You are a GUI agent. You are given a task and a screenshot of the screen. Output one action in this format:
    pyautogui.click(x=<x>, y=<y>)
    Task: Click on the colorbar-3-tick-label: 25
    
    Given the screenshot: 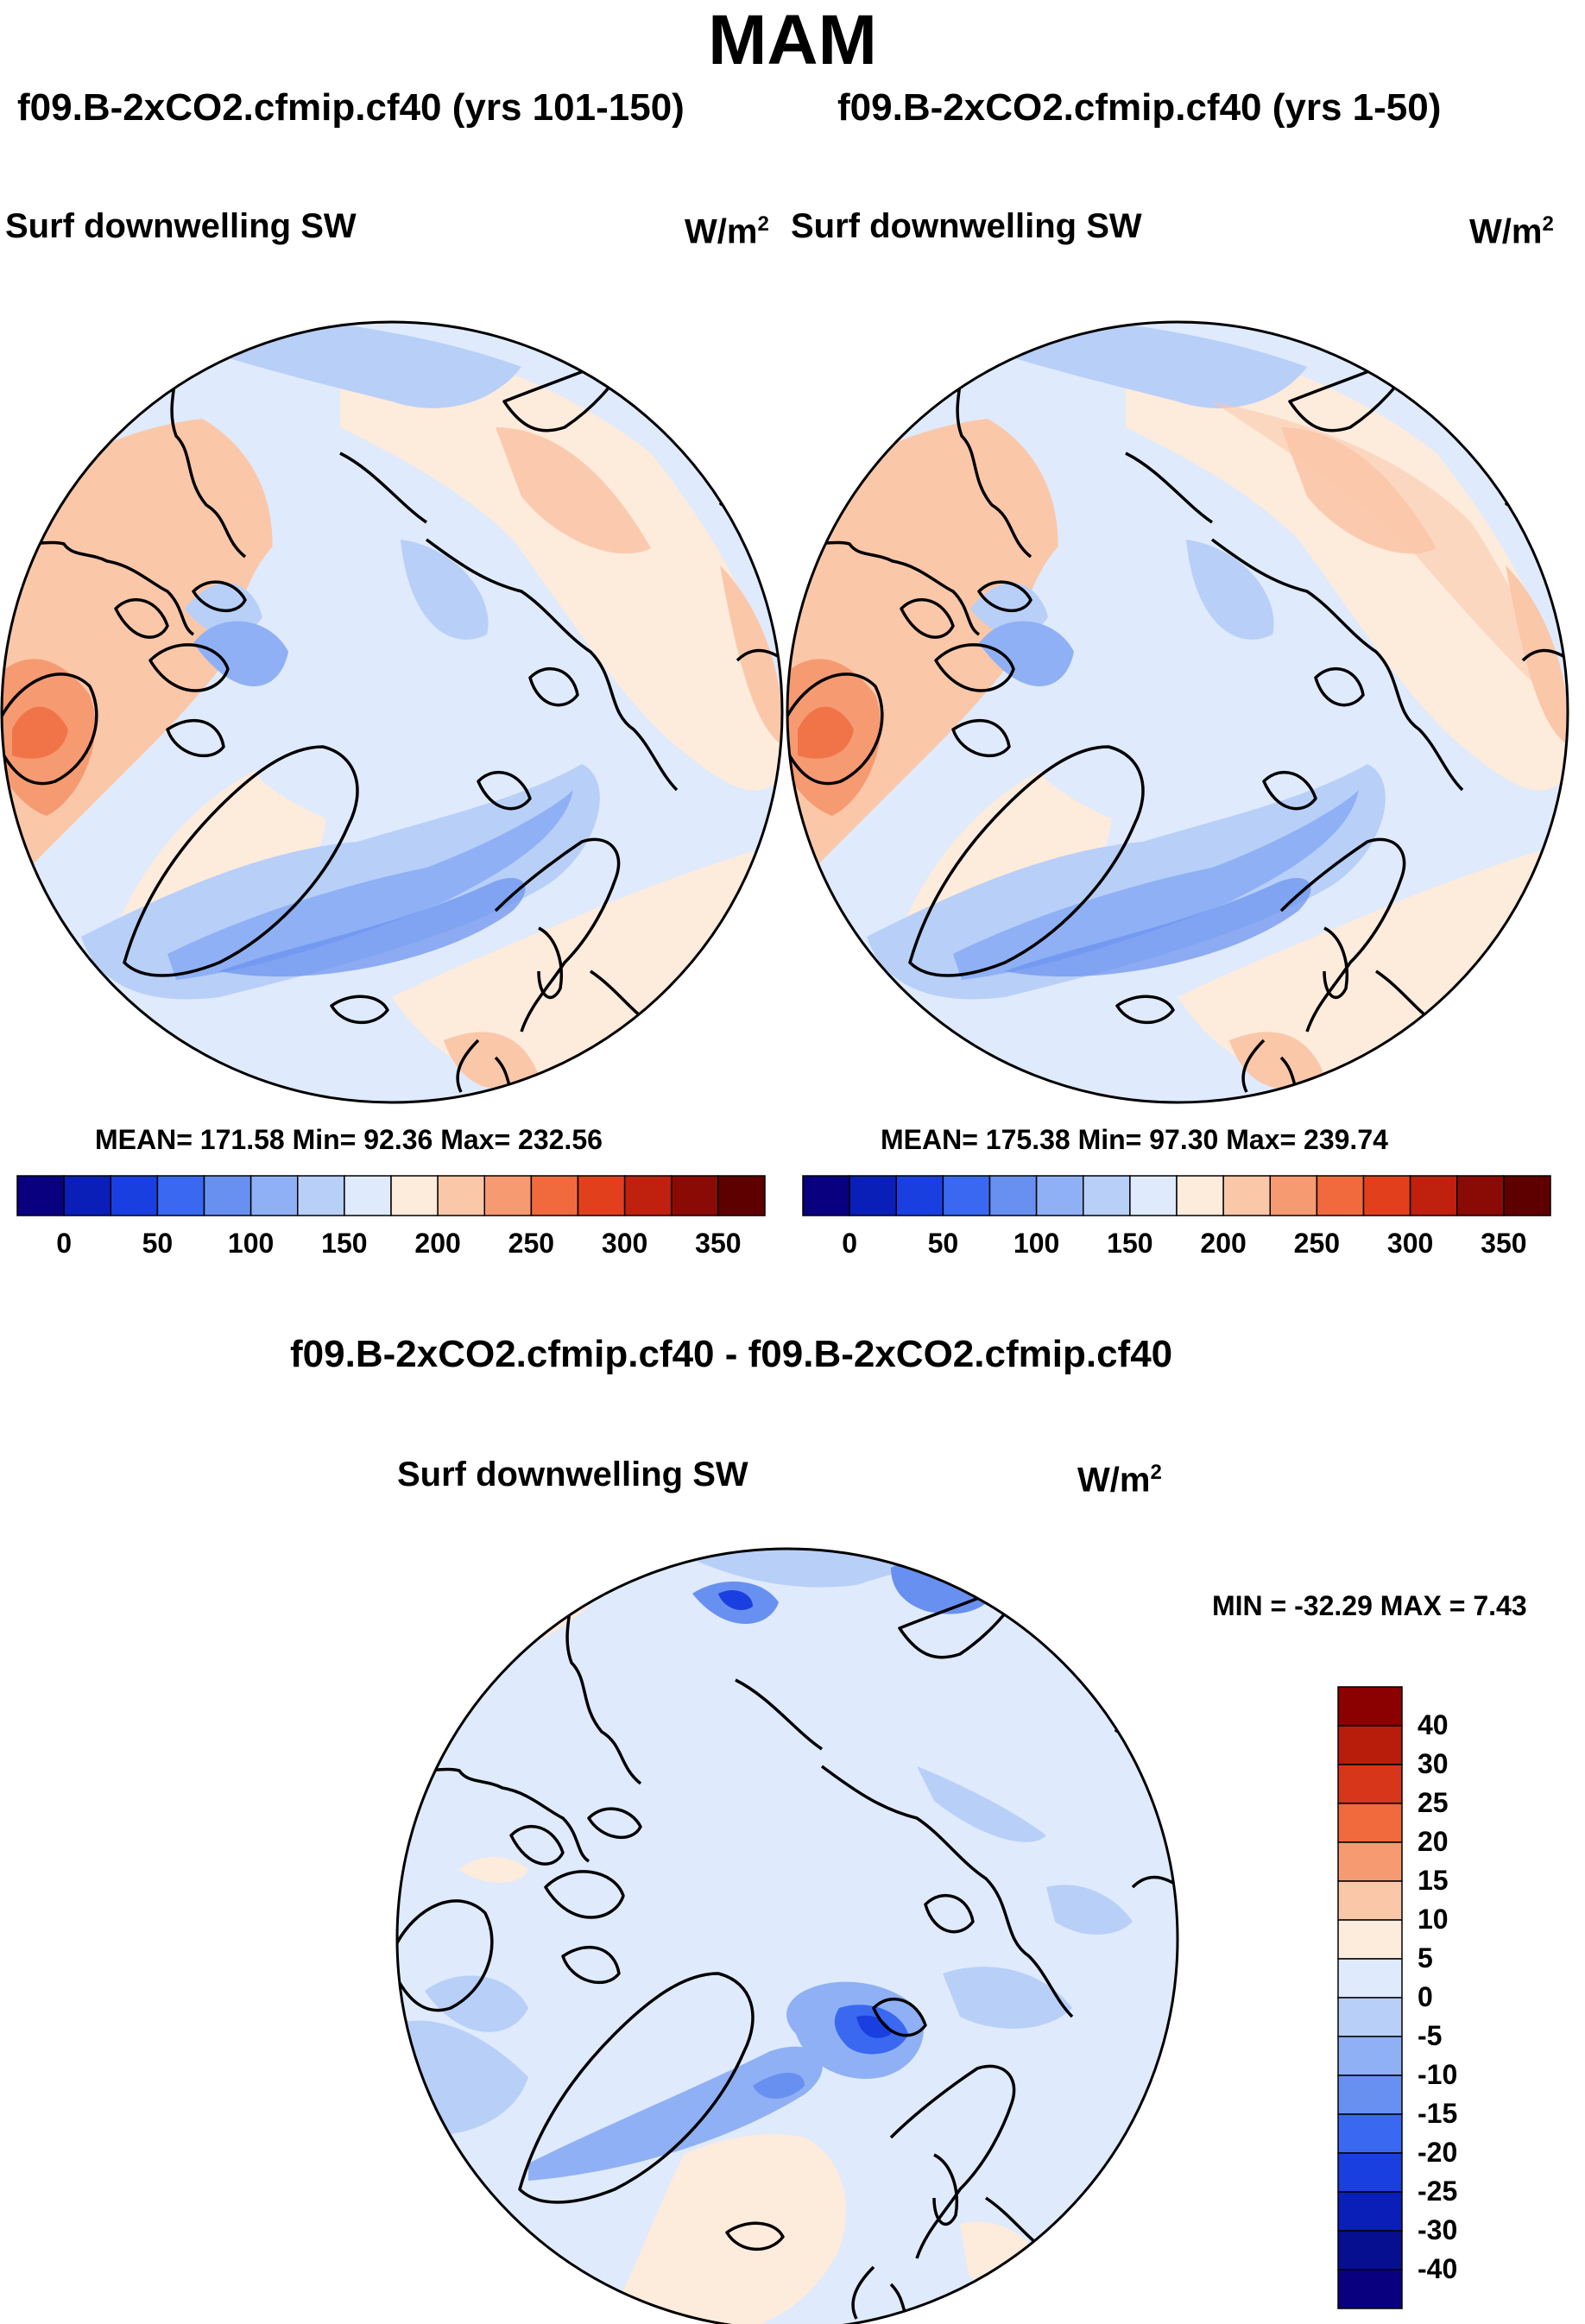 What is the action you would take?
    pyautogui.click(x=1433, y=1803)
    